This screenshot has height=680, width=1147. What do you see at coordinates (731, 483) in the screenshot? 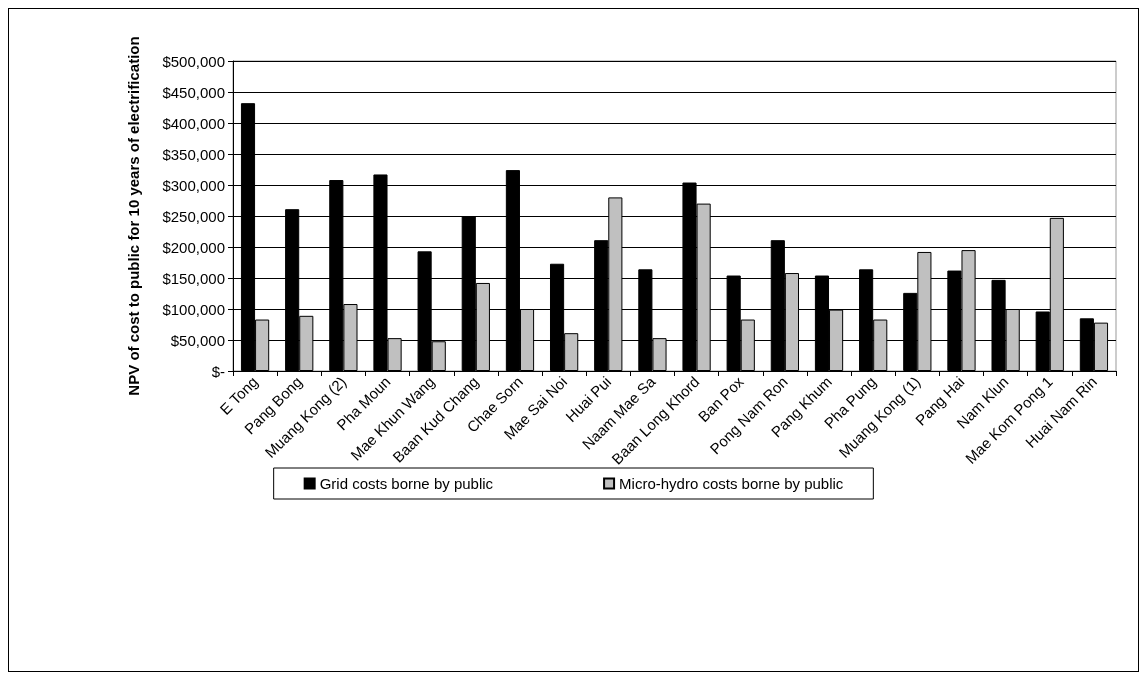
I see `legend-label: Micro-hydro costs borne by public` at bounding box center [731, 483].